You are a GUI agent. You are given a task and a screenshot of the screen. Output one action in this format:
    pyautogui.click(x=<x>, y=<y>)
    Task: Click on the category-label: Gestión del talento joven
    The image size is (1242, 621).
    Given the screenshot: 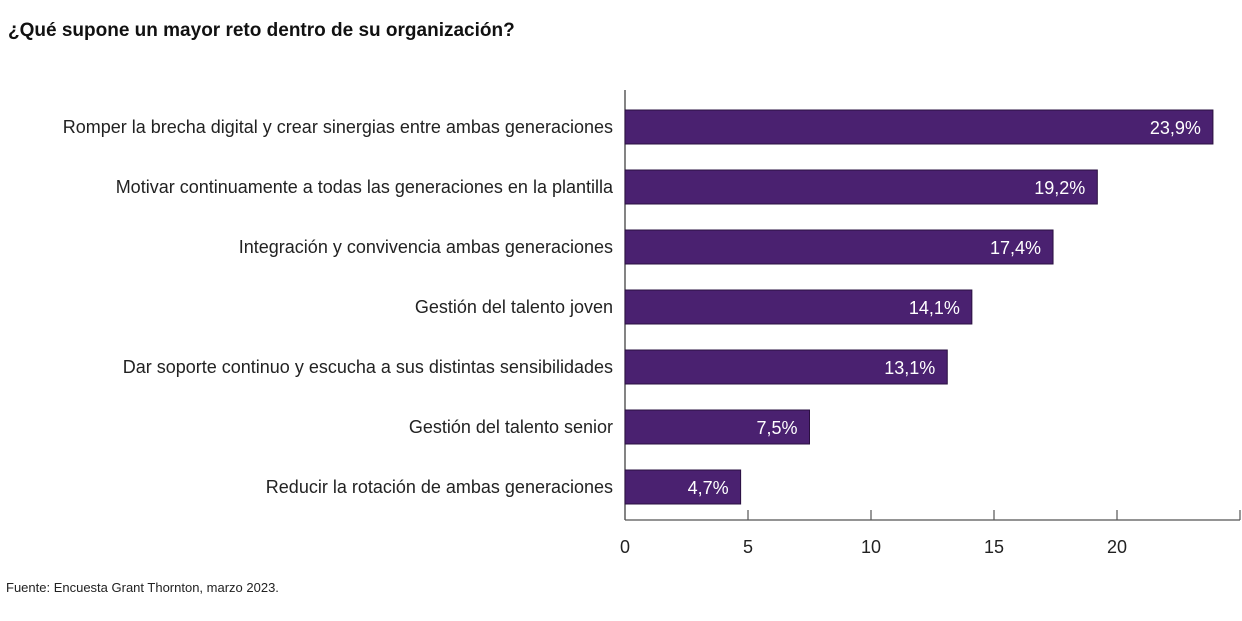 What is the action you would take?
    pyautogui.click(x=514, y=307)
    